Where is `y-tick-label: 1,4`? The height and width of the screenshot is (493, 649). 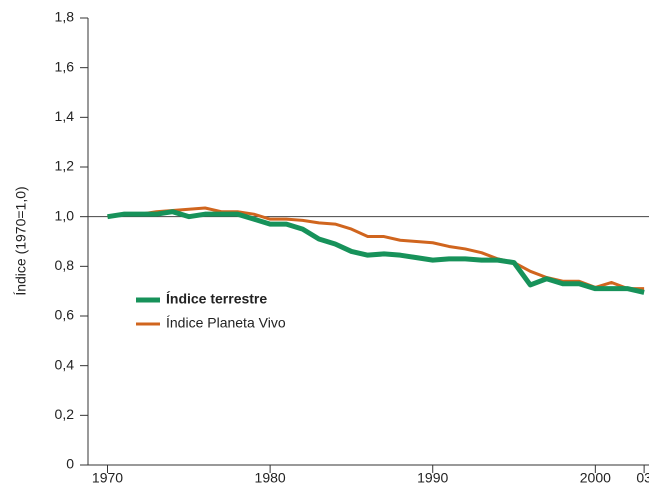
y-tick-label: 1,4 is located at coordinates (65, 116).